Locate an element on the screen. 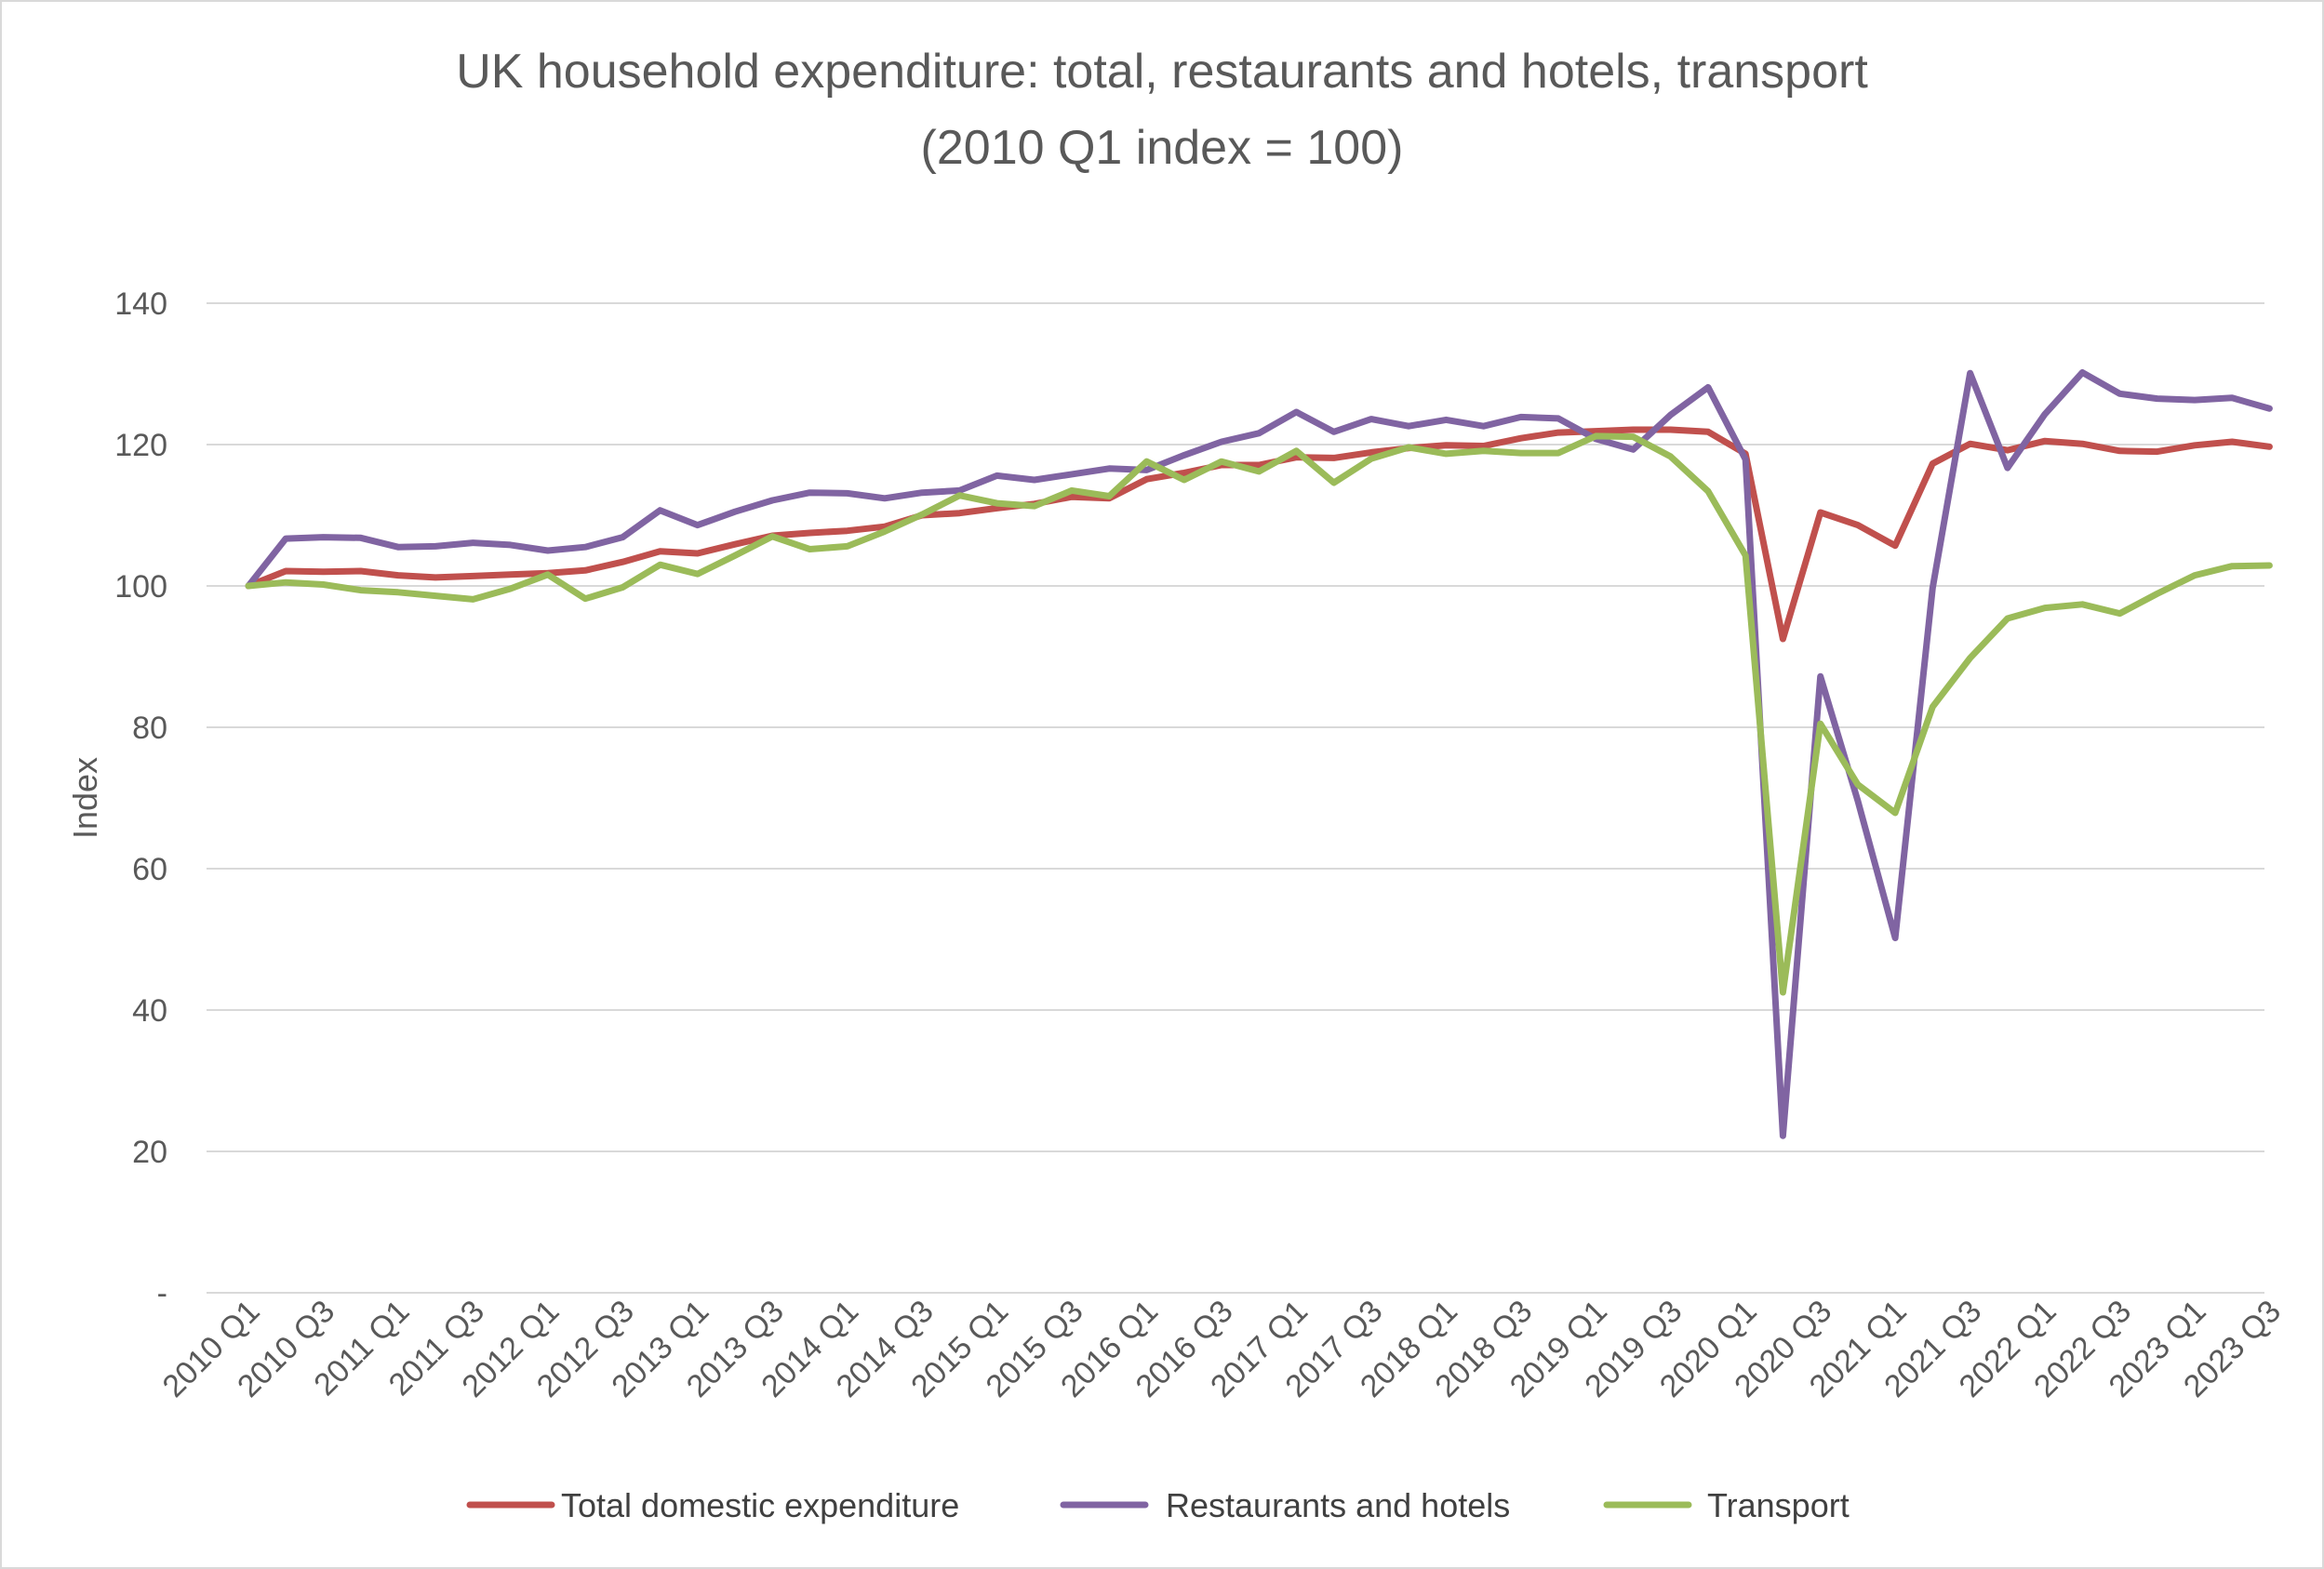  legend-label: Total domestic expenditure is located at coordinates (760, 1505).